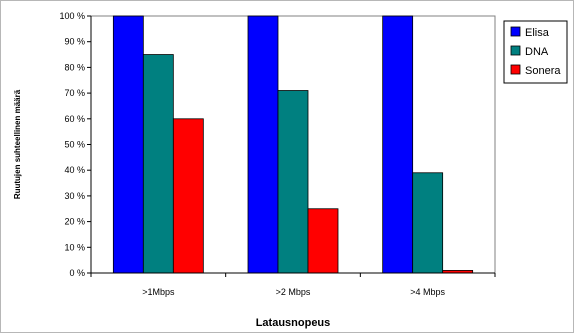 This screenshot has width=574, height=334. I want to click on x-tick-label: >4 Mbps, so click(427, 292).